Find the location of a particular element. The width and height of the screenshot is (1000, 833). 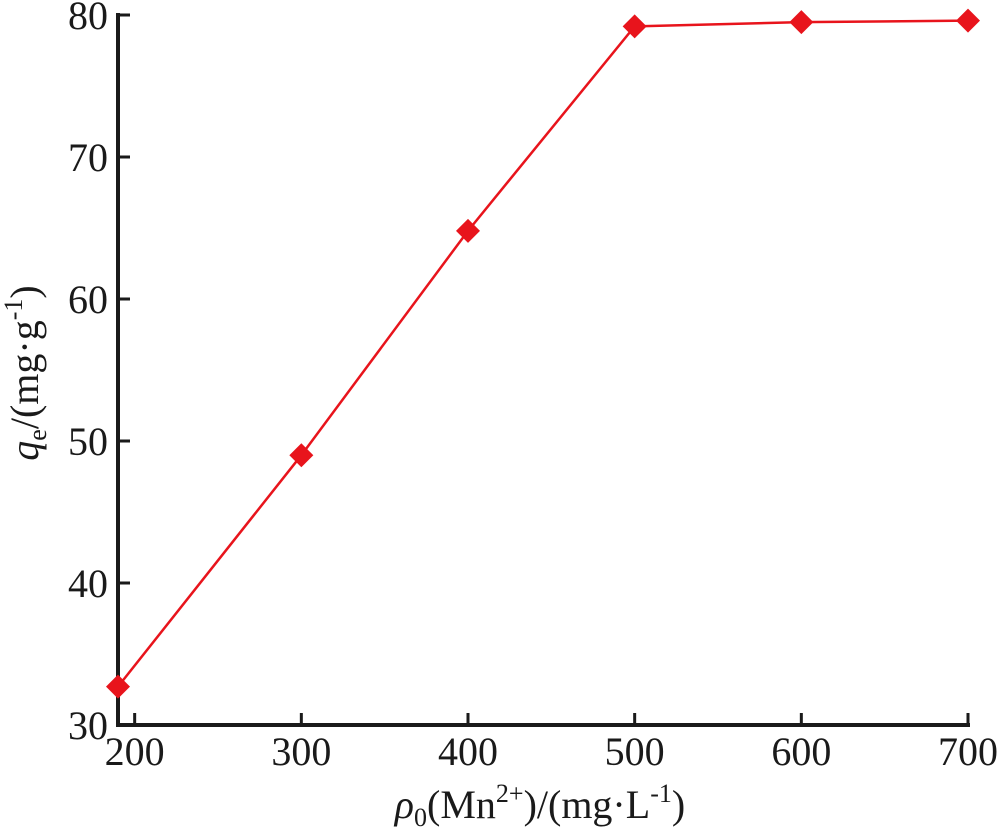

x-axis-title: ρ0(Mn2+)/(mg·L-1) is located at coordinates (539, 805).